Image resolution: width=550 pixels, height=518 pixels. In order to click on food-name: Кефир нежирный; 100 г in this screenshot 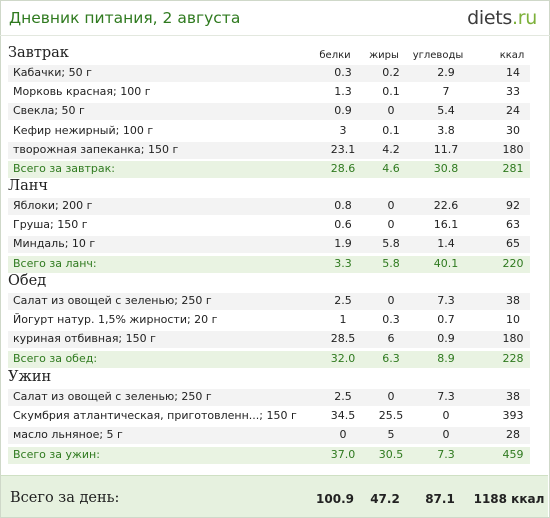, I will do `click(83, 130)`.